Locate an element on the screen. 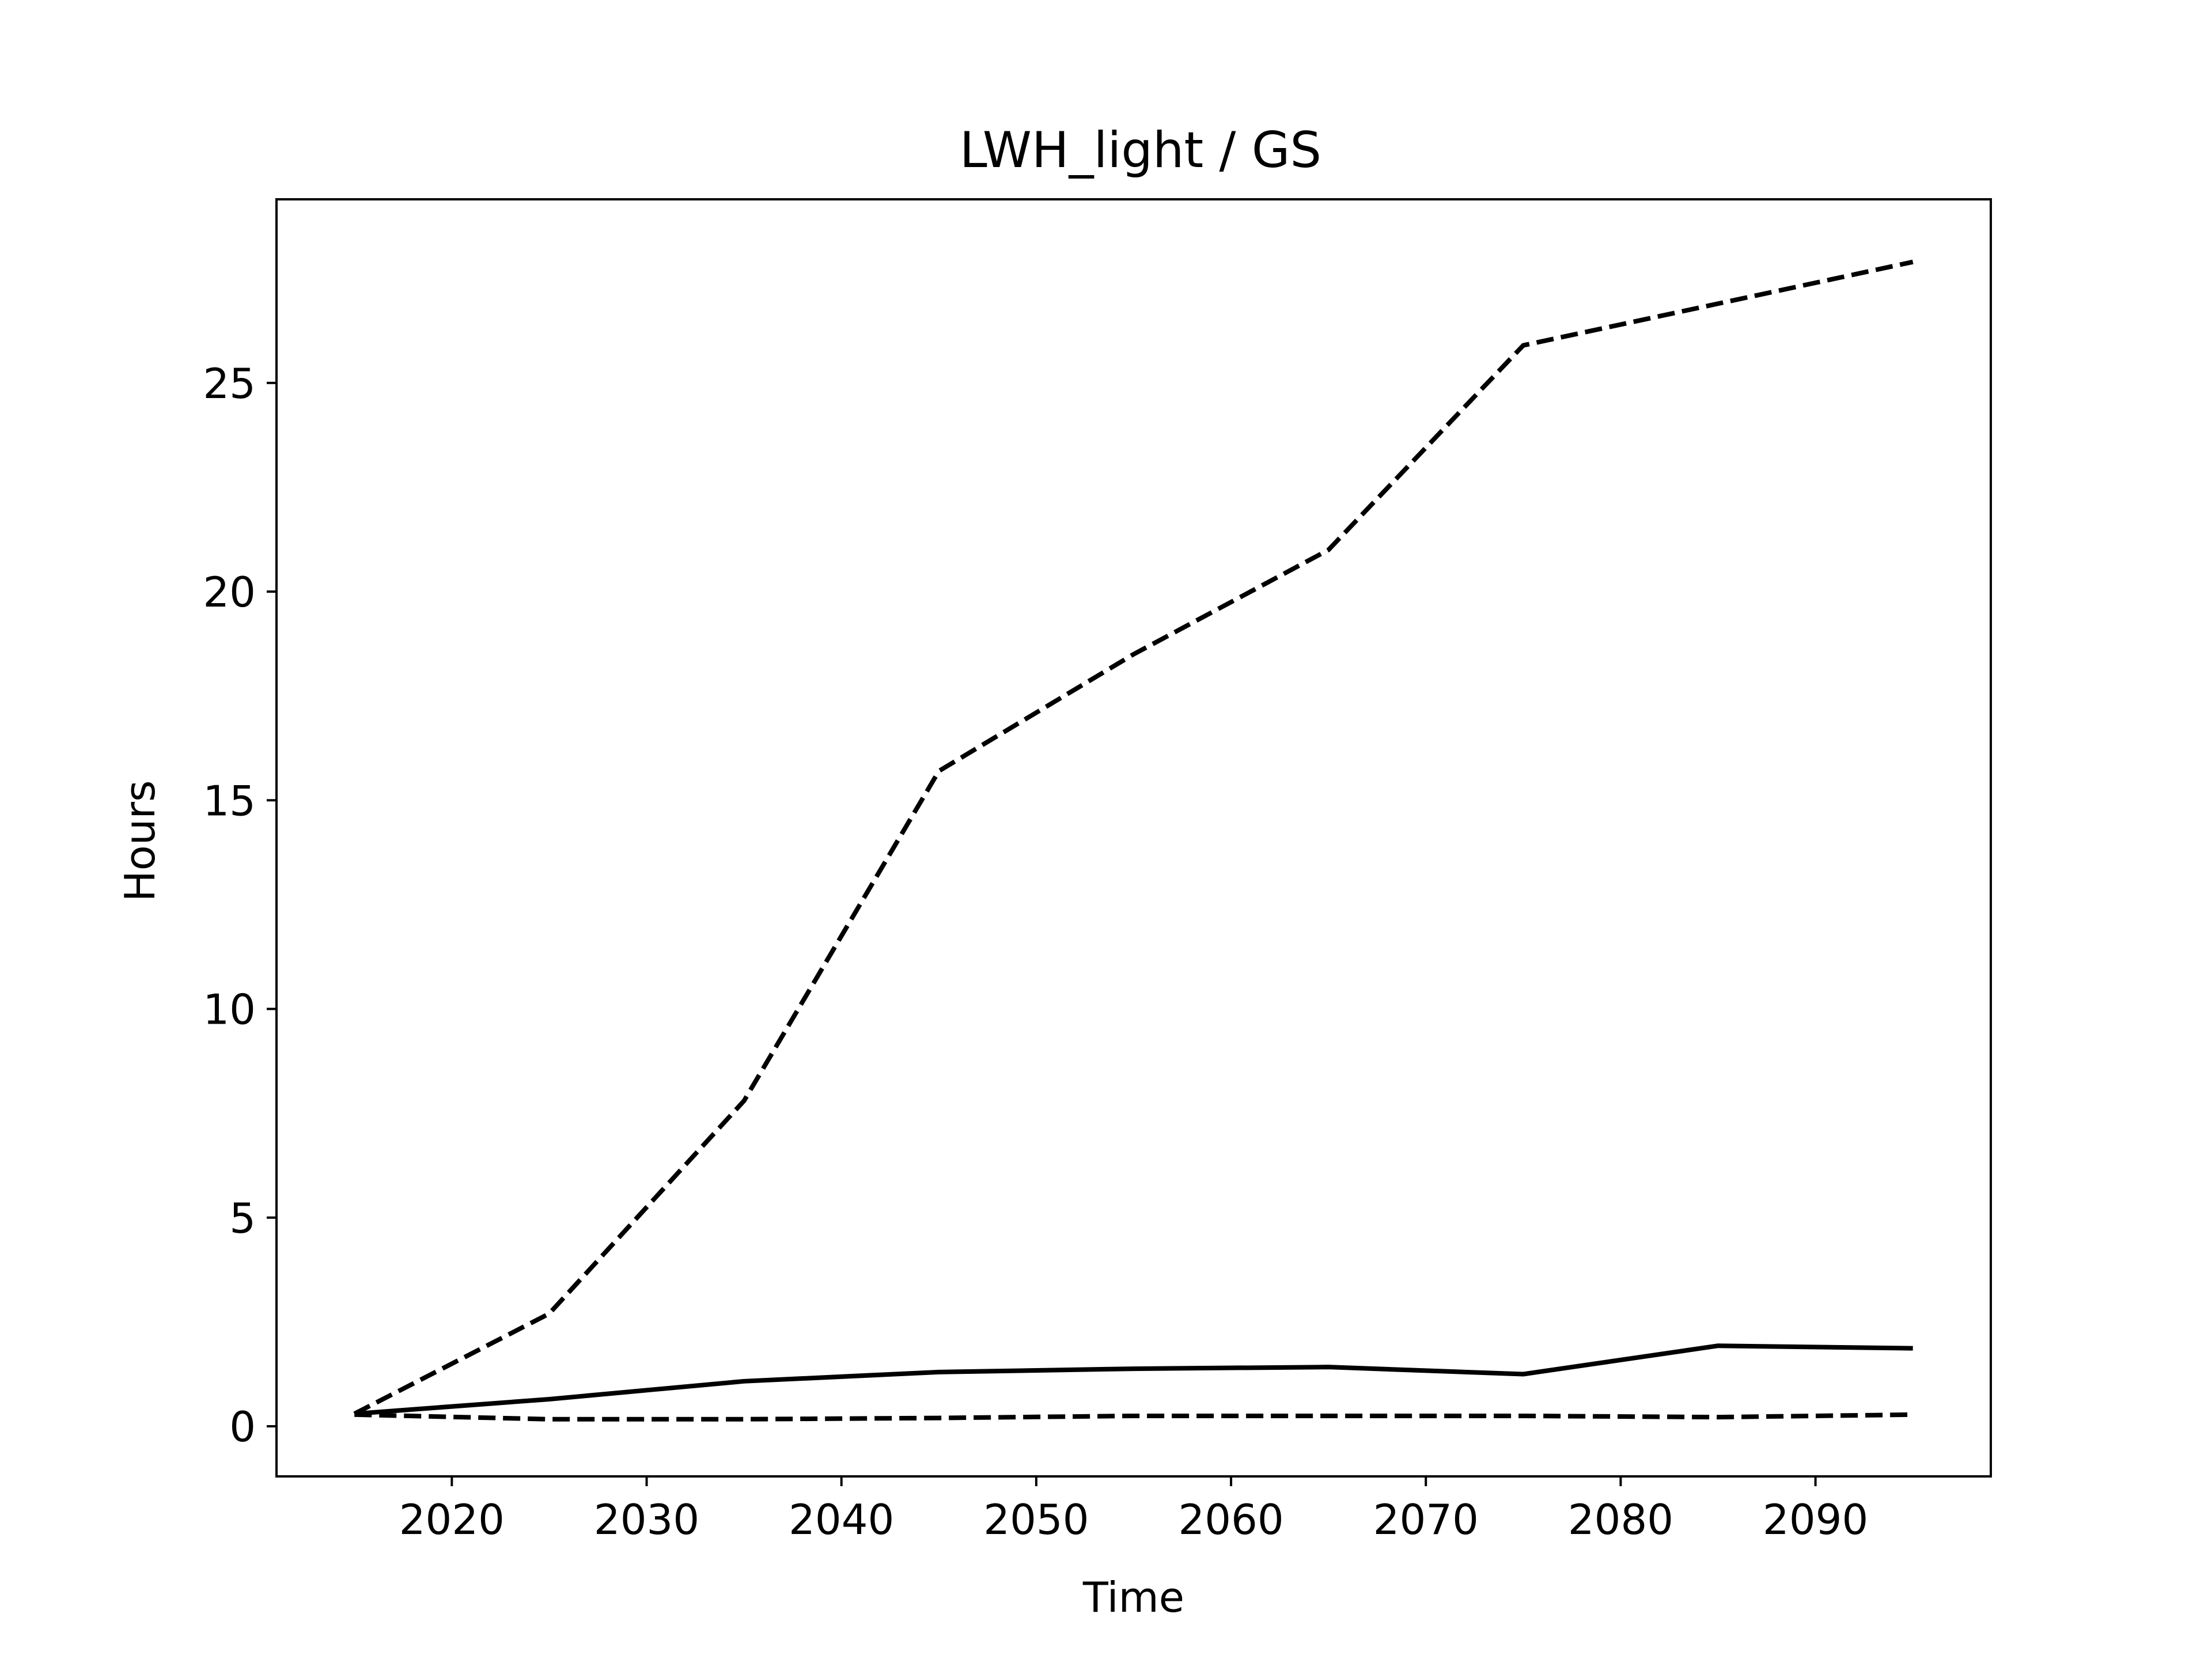 Image resolution: width=2212 pixels, height=1659 pixels. y-axis: 0 5 10 15 20 25 is located at coordinates (239, 905).